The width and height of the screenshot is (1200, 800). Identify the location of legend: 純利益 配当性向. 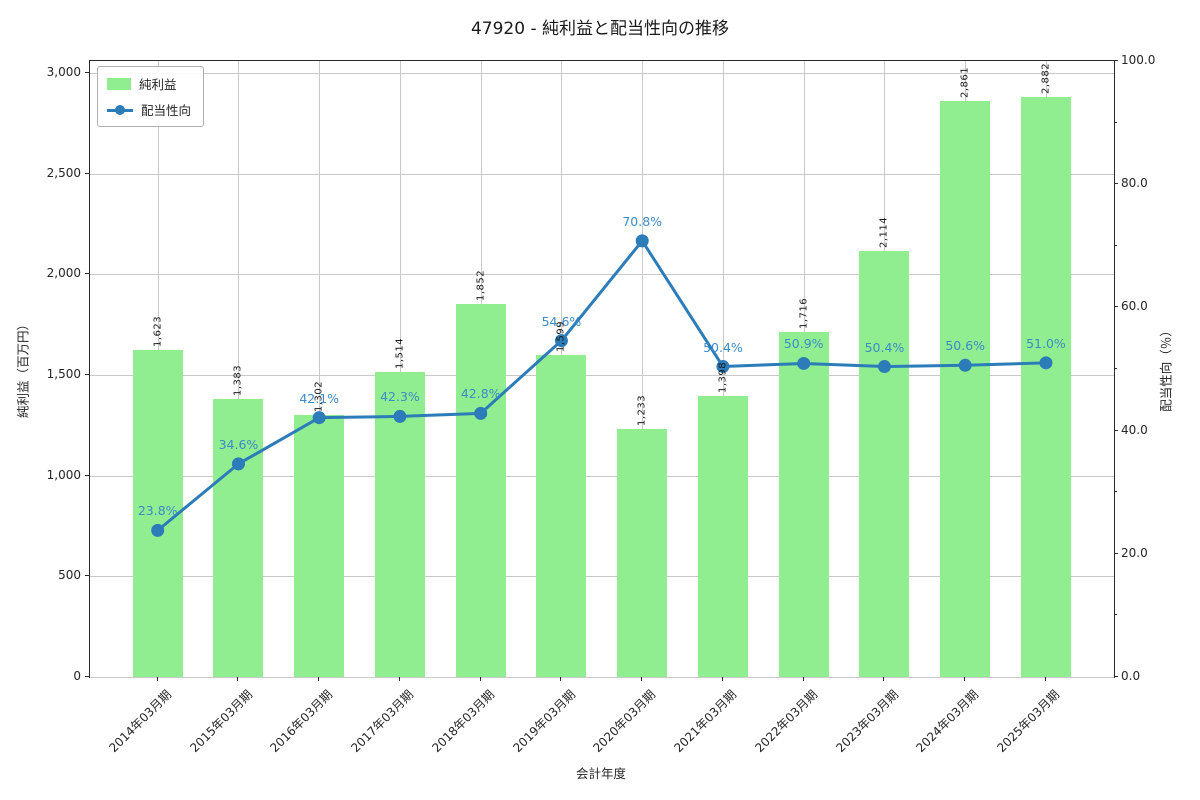
(151, 96).